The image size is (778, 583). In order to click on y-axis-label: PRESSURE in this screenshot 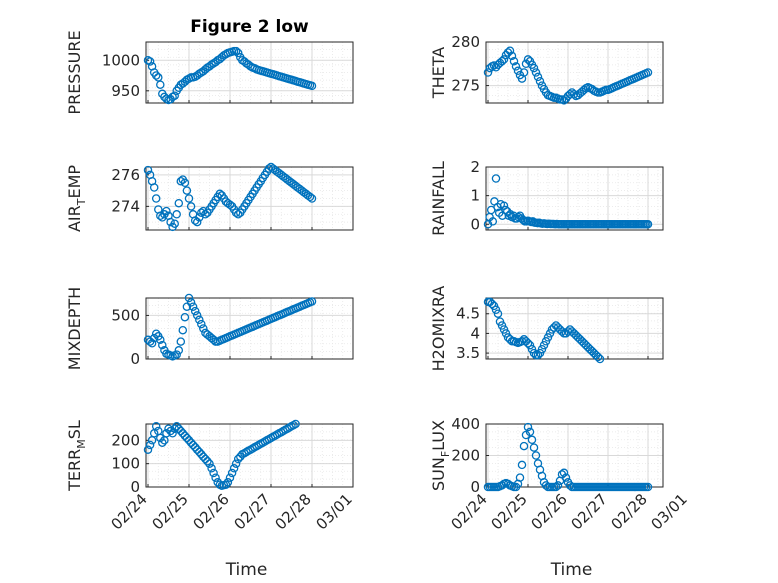, I will do `click(74, 72)`.